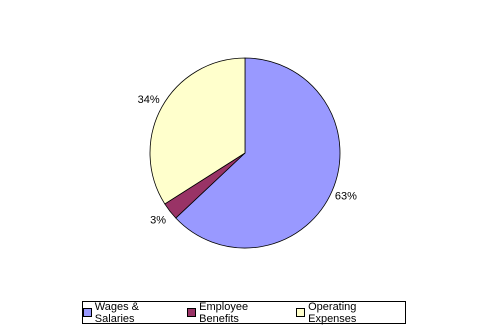 This screenshot has height=333, width=491. What do you see at coordinates (117, 312) in the screenshot?
I see `legend-label: Wages & Salaries` at bounding box center [117, 312].